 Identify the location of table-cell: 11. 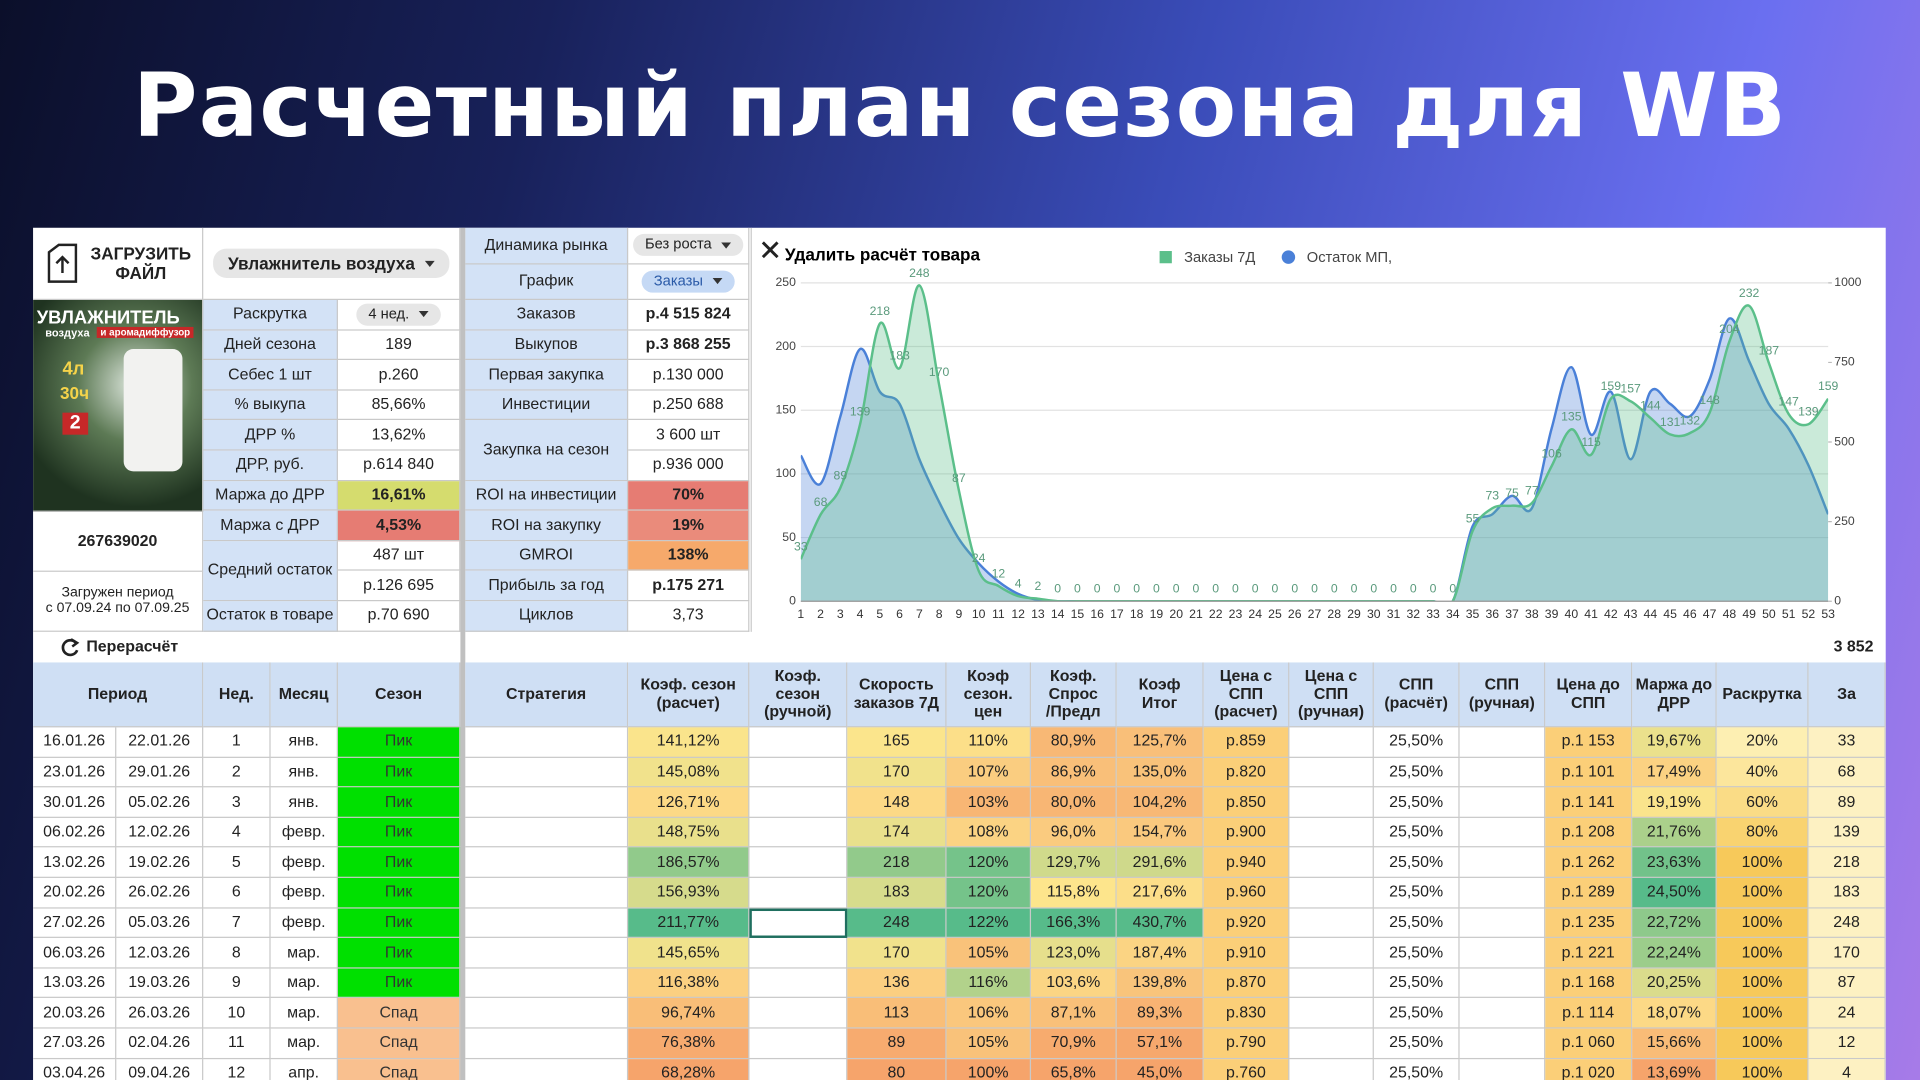
(237, 1043).